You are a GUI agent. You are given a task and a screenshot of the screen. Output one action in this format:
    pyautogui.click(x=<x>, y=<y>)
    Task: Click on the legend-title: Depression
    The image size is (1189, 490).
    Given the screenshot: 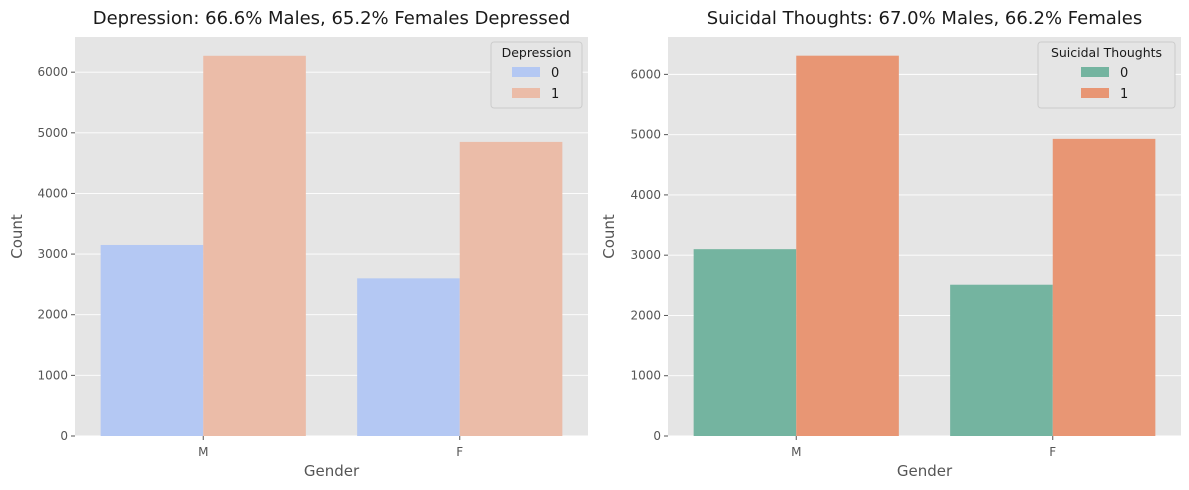 What is the action you would take?
    pyautogui.click(x=537, y=52)
    